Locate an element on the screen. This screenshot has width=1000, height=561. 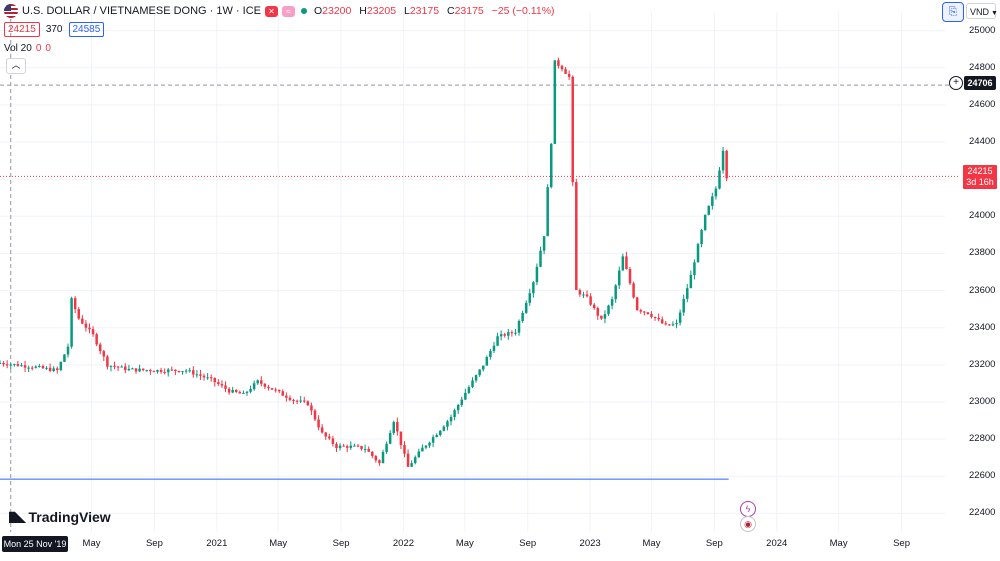
lightning-icon: ϟ is located at coordinates (748, 509).